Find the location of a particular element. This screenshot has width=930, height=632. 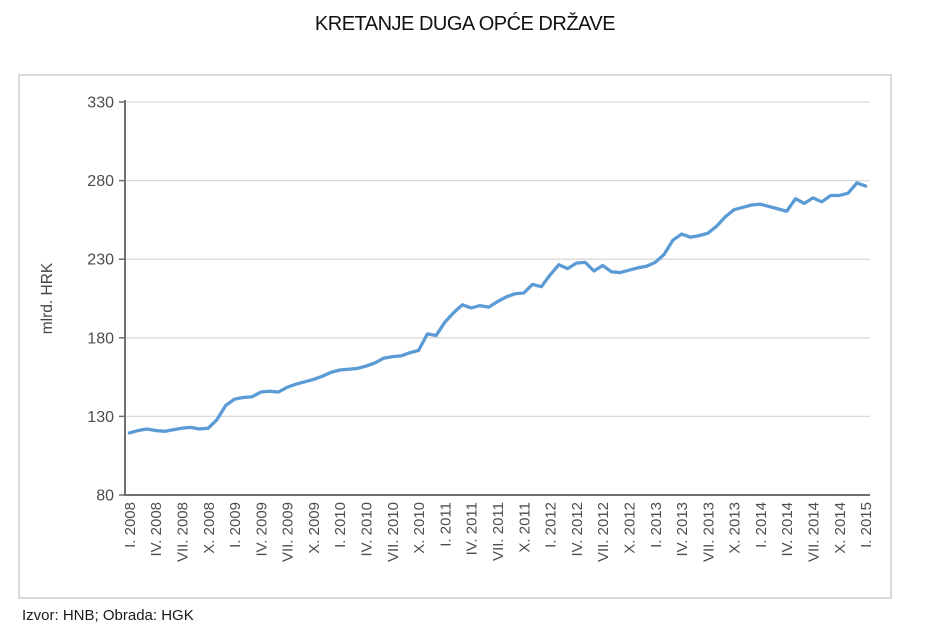

y-tick-label: 280 is located at coordinates (100, 181).